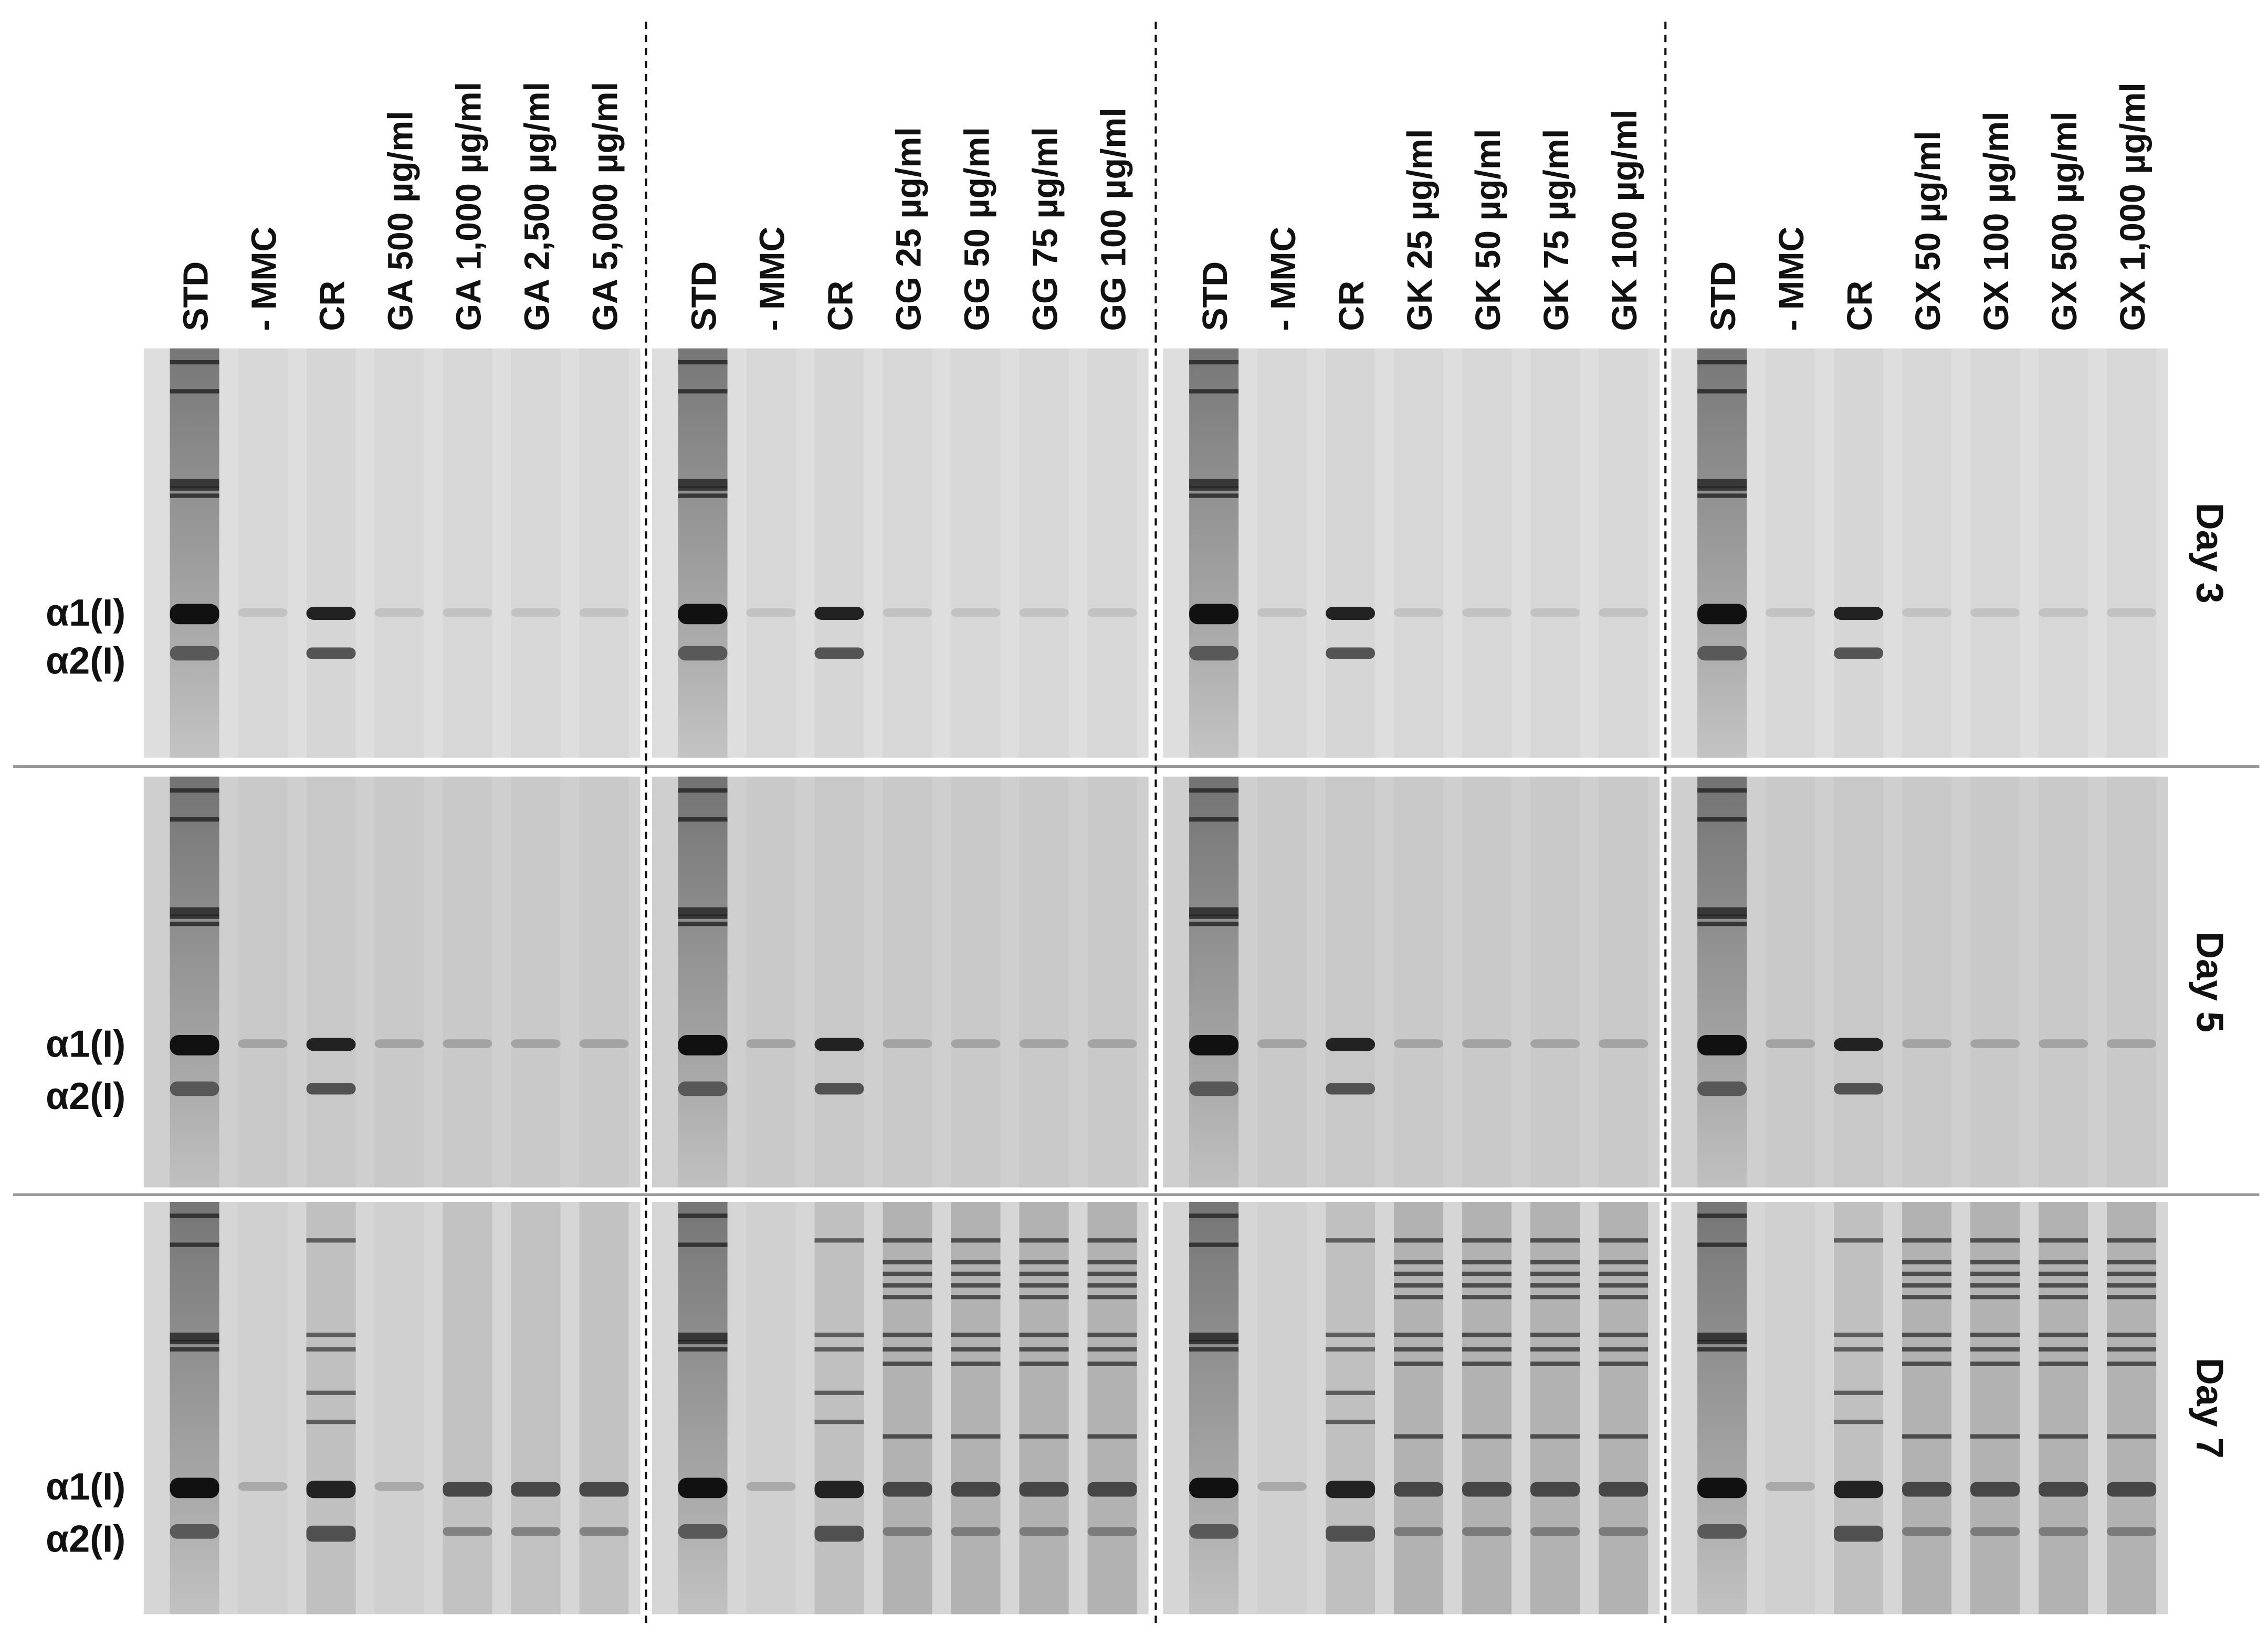  I want to click on lane-label: GX 500 µg/ml, so click(2064, 221).